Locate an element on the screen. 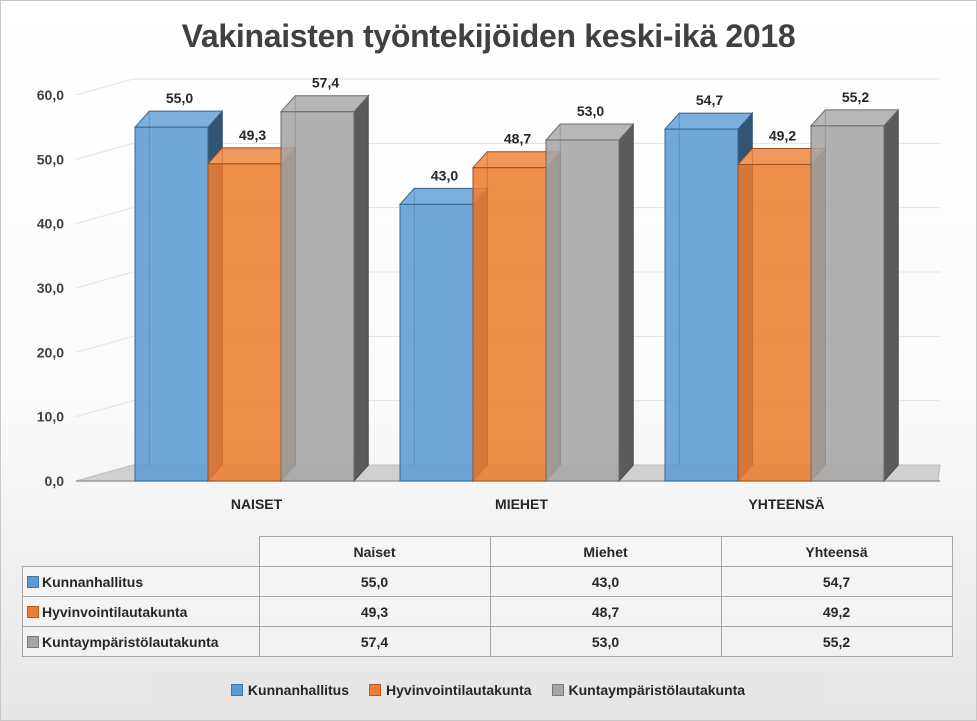 This screenshot has height=721, width=977. table-row-header: Kunnanhallitus is located at coordinates (141, 581).